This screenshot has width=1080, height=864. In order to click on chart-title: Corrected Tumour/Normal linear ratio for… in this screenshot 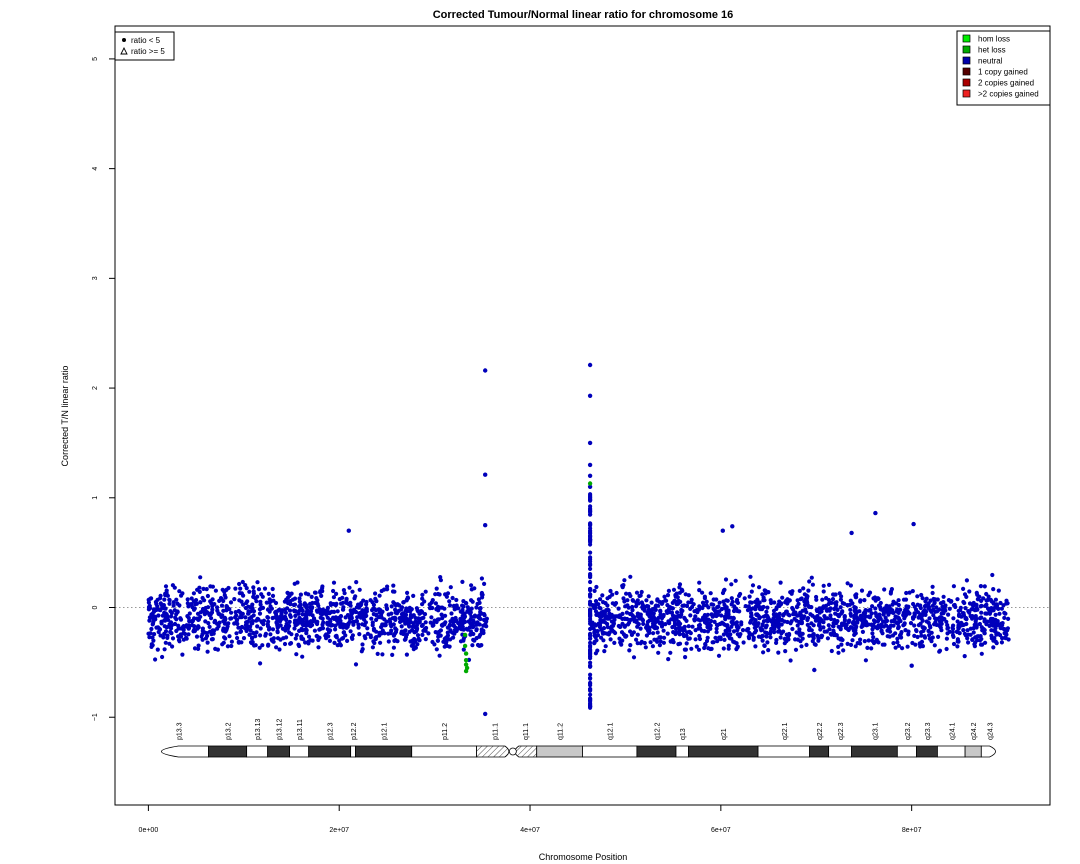, I will do `click(583, 15)`.